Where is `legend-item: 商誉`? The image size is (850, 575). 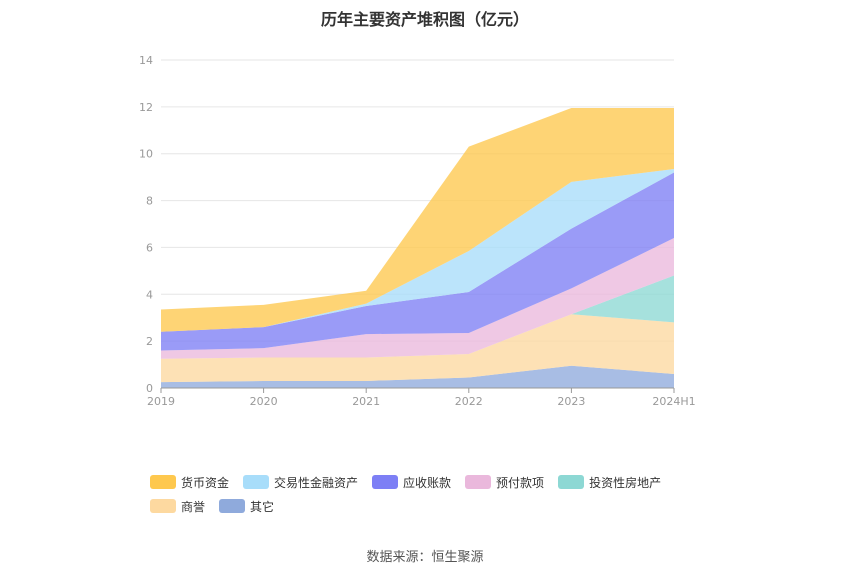 legend-item: 商誉 is located at coordinates (177, 506).